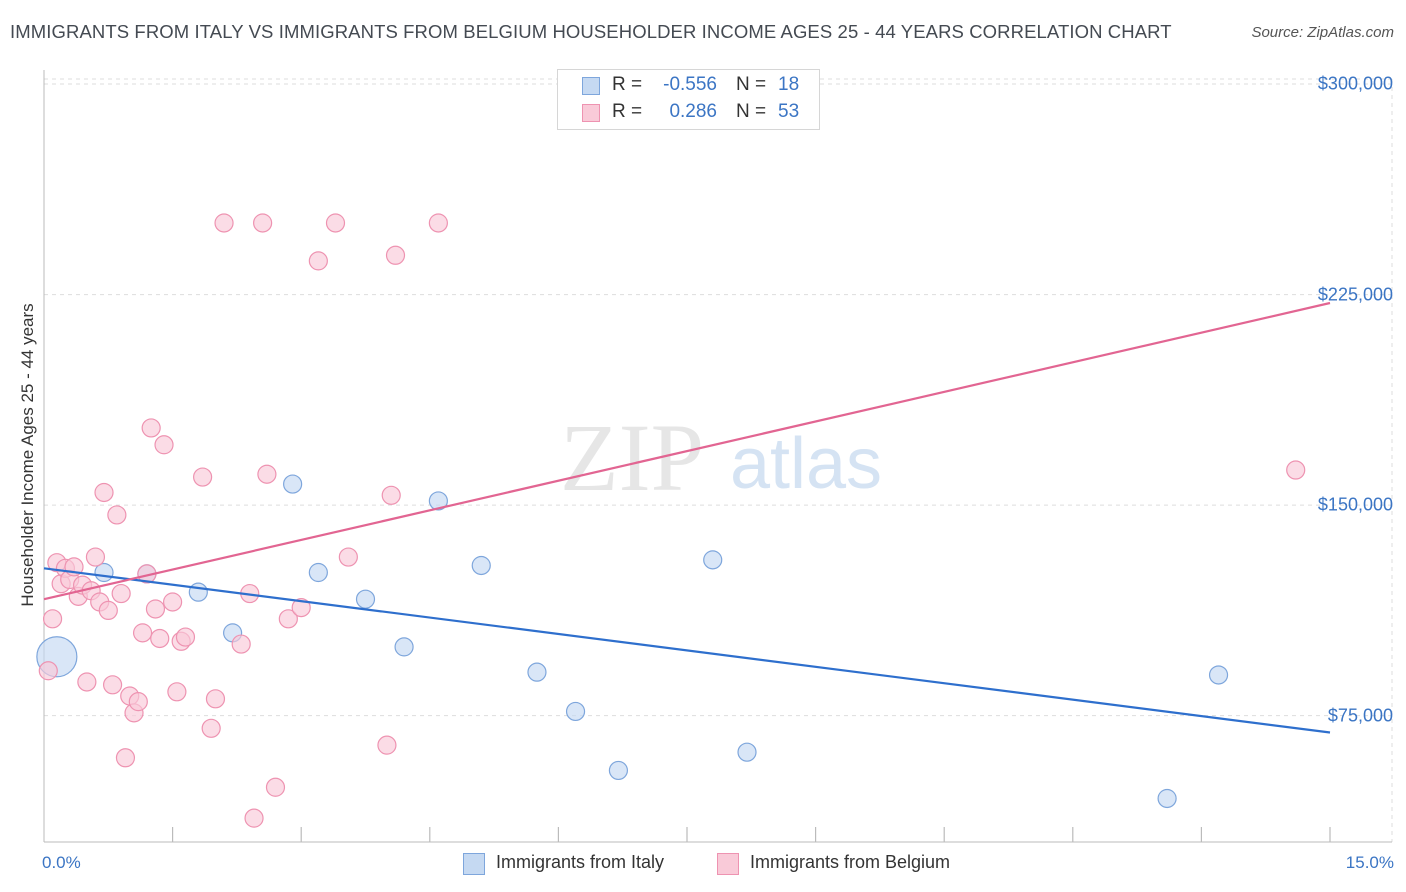 Image resolution: width=1406 pixels, height=892 pixels. What do you see at coordinates (61, 862) in the screenshot?
I see `x-tick-label-min: 0.0%` at bounding box center [61, 862].